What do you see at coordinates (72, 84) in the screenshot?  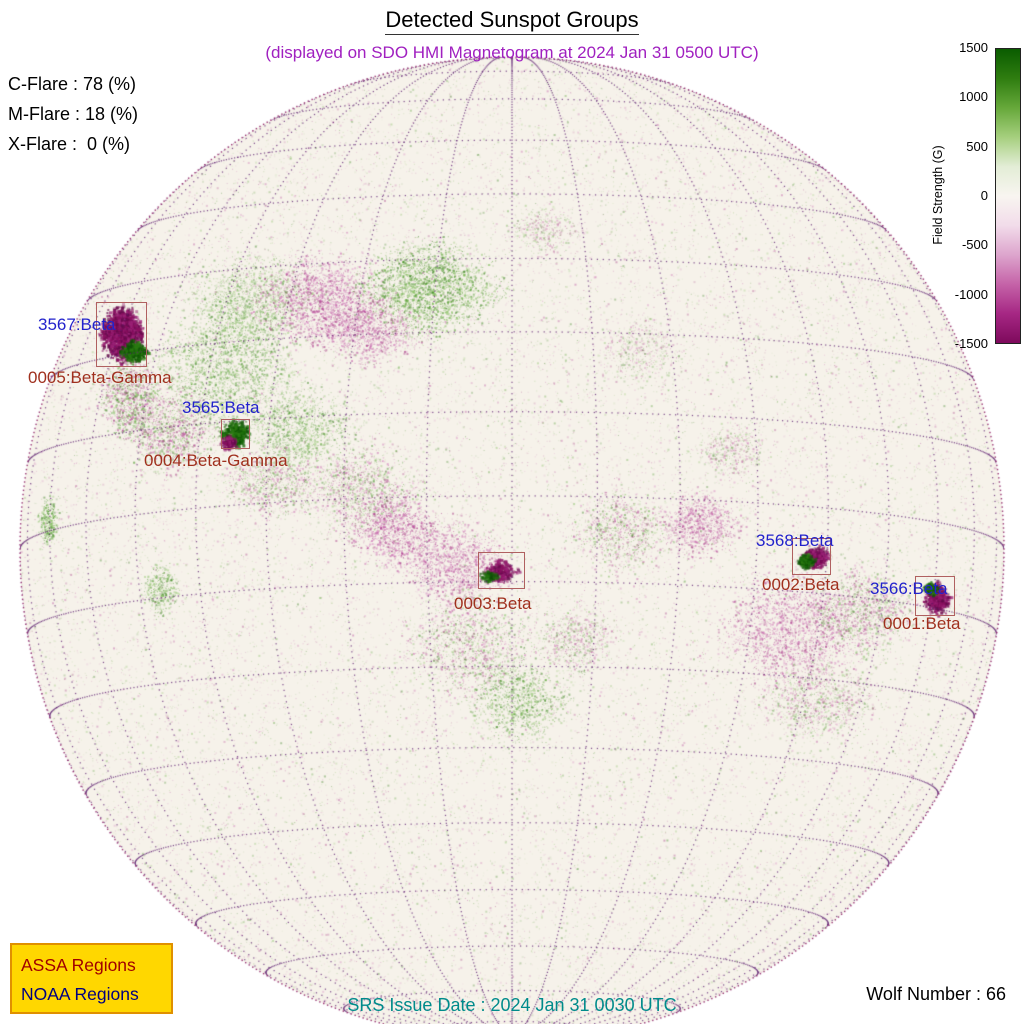 I see `c-flare-probability: C-Flare : 78 (%)` at bounding box center [72, 84].